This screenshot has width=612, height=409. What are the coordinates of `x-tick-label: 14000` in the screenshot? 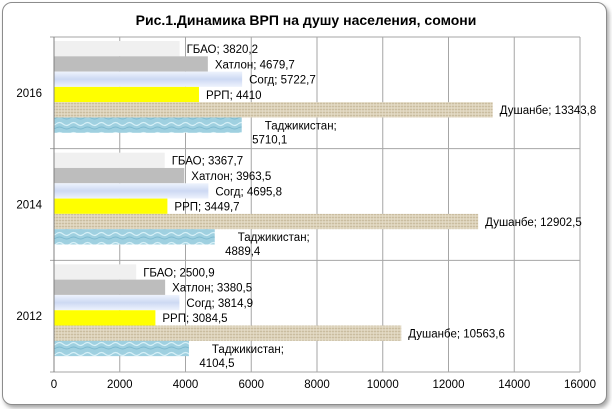 It's located at (514, 385).